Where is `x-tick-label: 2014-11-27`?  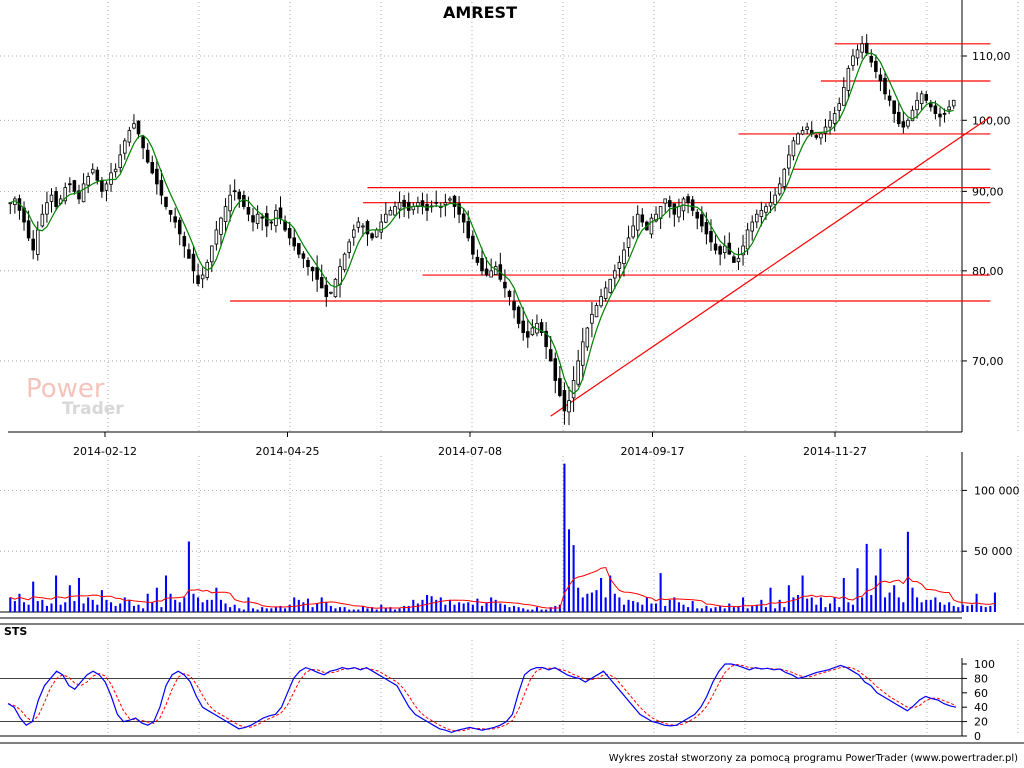 x-tick-label: 2014-11-27 is located at coordinates (835, 451).